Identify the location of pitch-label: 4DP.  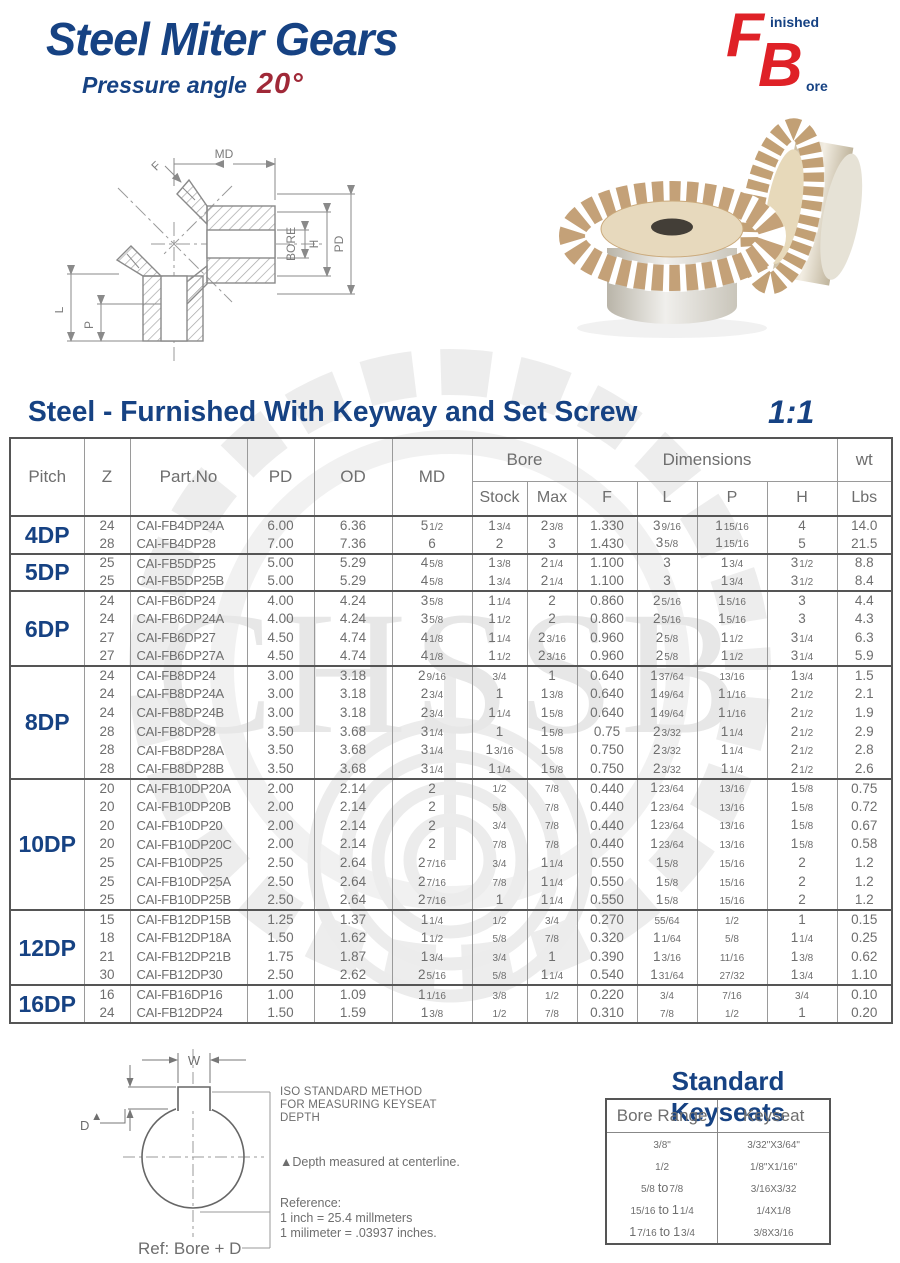
(47, 535).